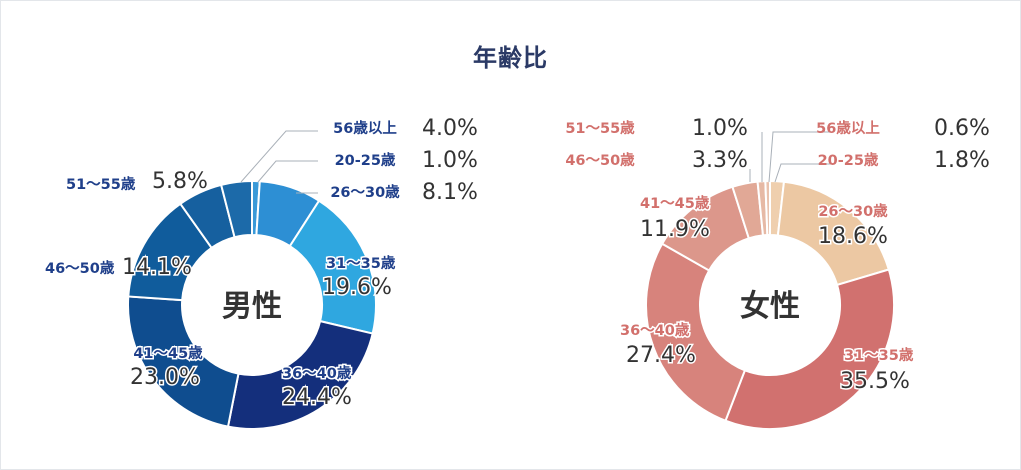 The height and width of the screenshot is (470, 1021). I want to click on value-label: 1.8%, so click(962, 160).